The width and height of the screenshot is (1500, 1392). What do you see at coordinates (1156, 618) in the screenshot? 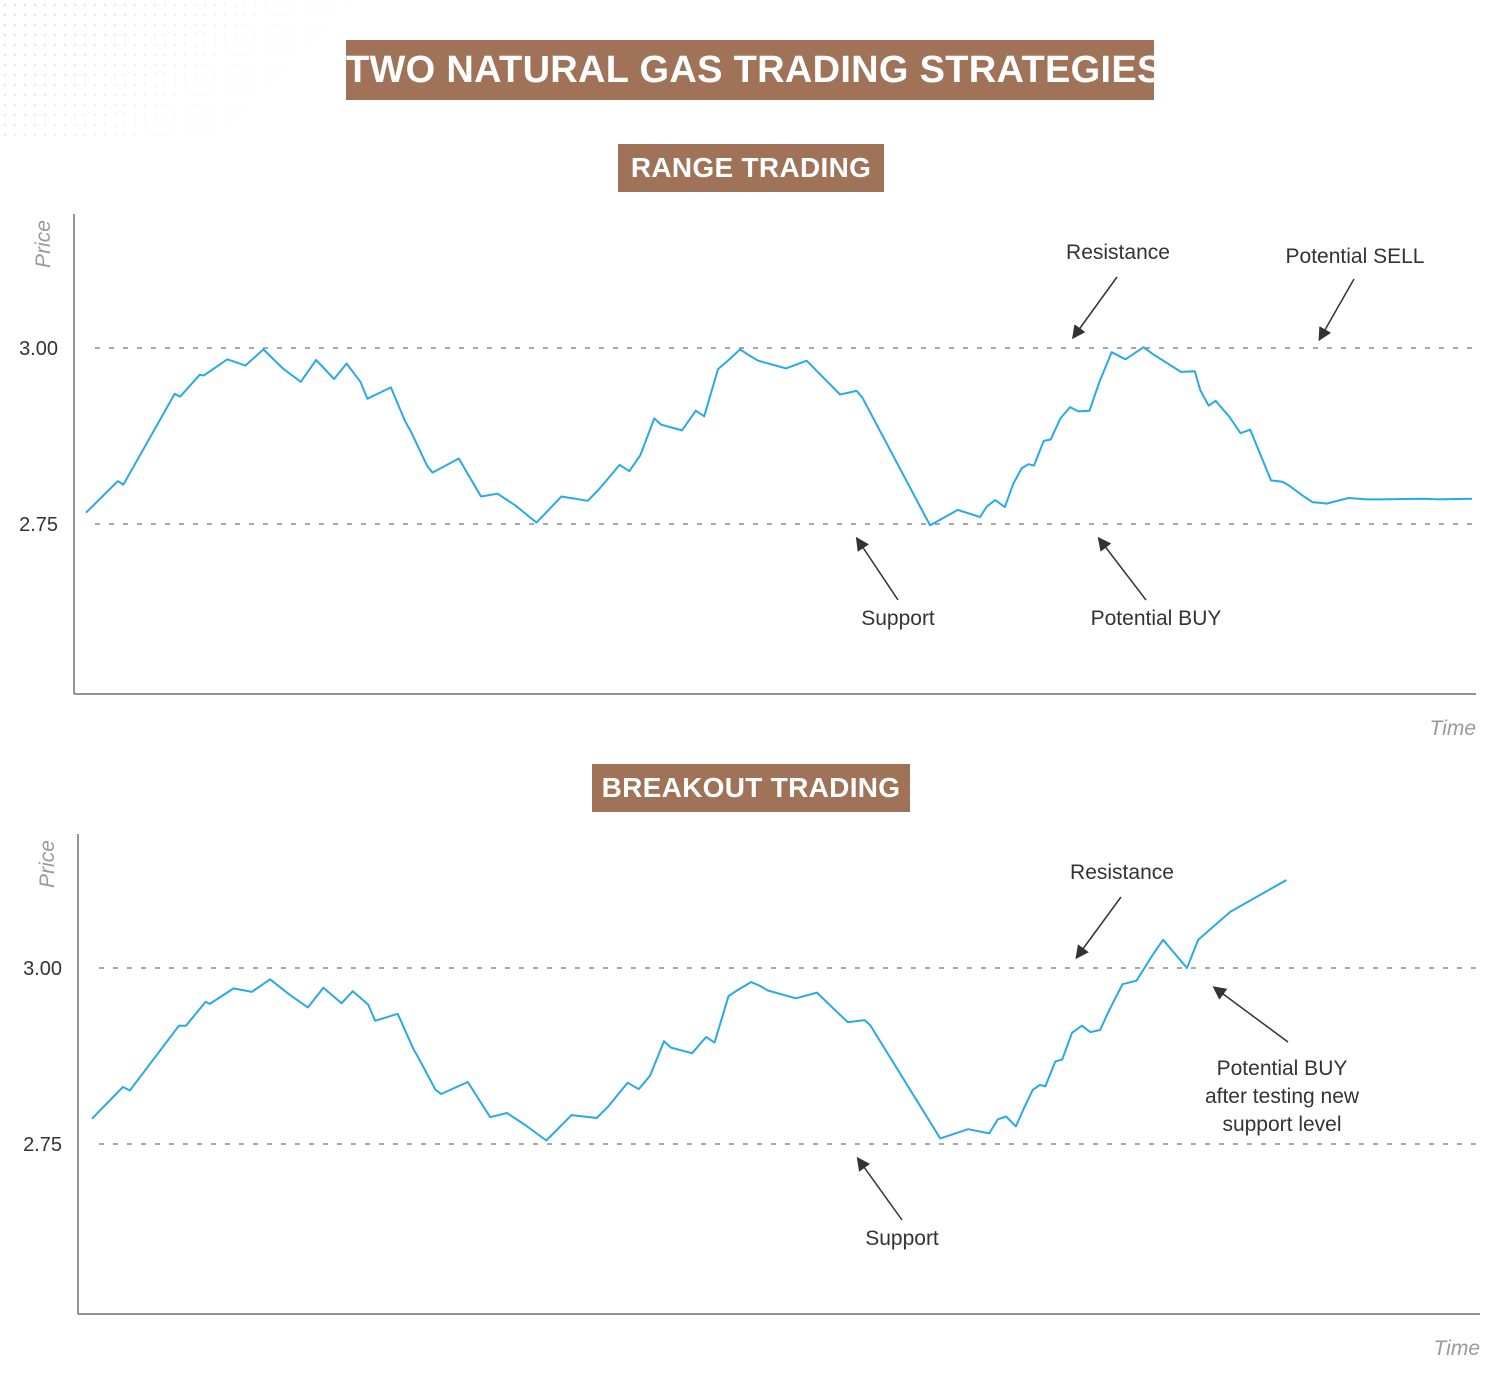
I see `potential-buy-annotation: Potential BUY` at bounding box center [1156, 618].